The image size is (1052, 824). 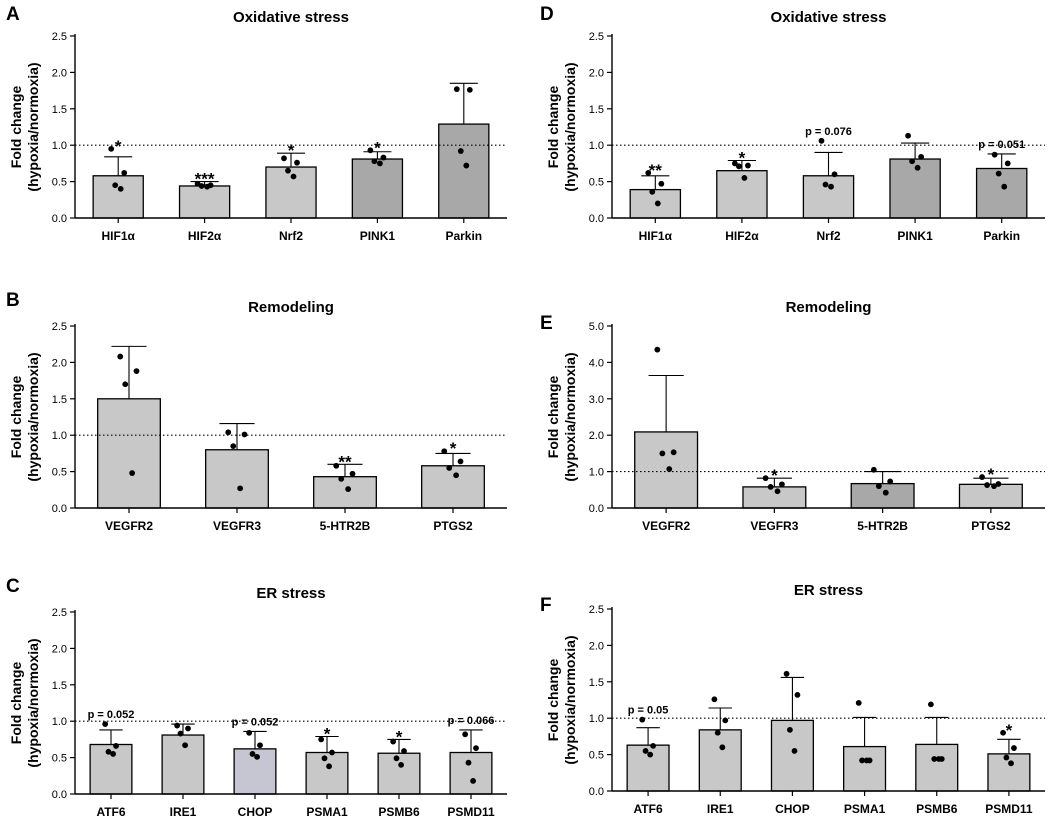 What do you see at coordinates (546, 323) in the screenshot?
I see `panel-letter: E` at bounding box center [546, 323].